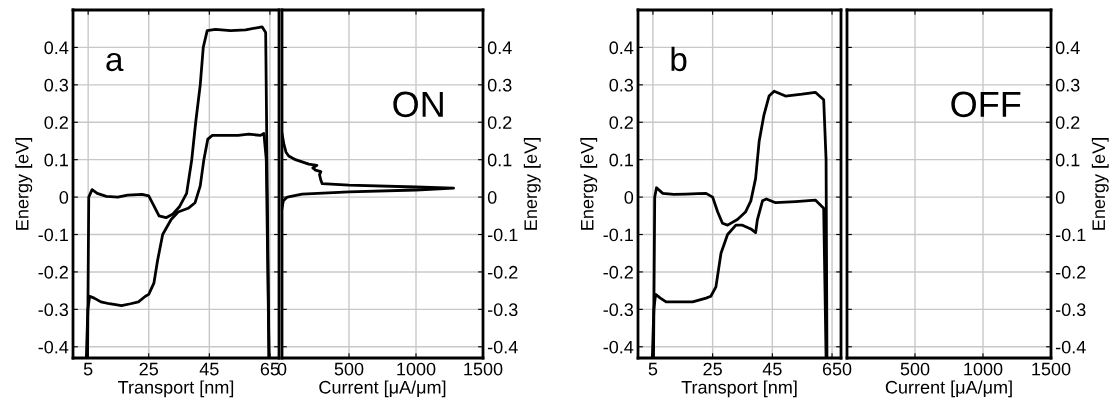  What do you see at coordinates (679, 59) in the screenshot?
I see `annotation: b` at bounding box center [679, 59].